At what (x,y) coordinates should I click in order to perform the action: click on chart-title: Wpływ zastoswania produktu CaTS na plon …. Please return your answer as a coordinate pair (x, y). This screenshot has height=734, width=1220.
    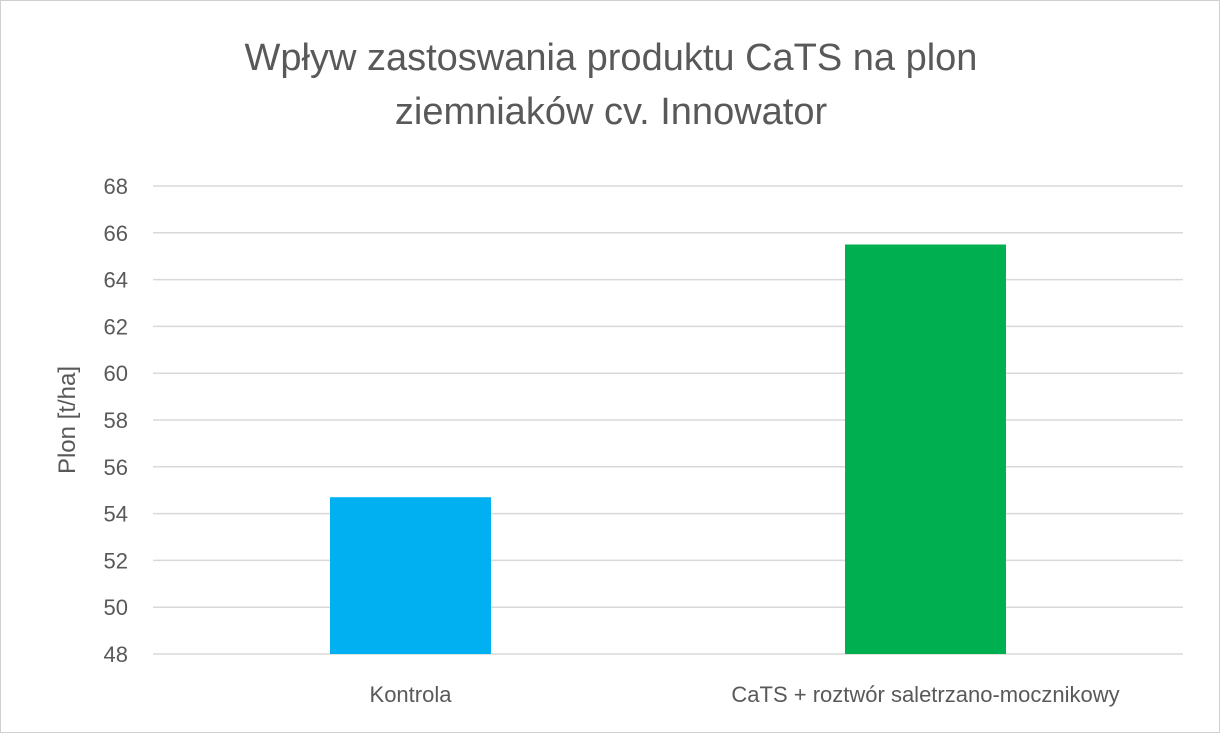
    Looking at the image, I should click on (611, 85).